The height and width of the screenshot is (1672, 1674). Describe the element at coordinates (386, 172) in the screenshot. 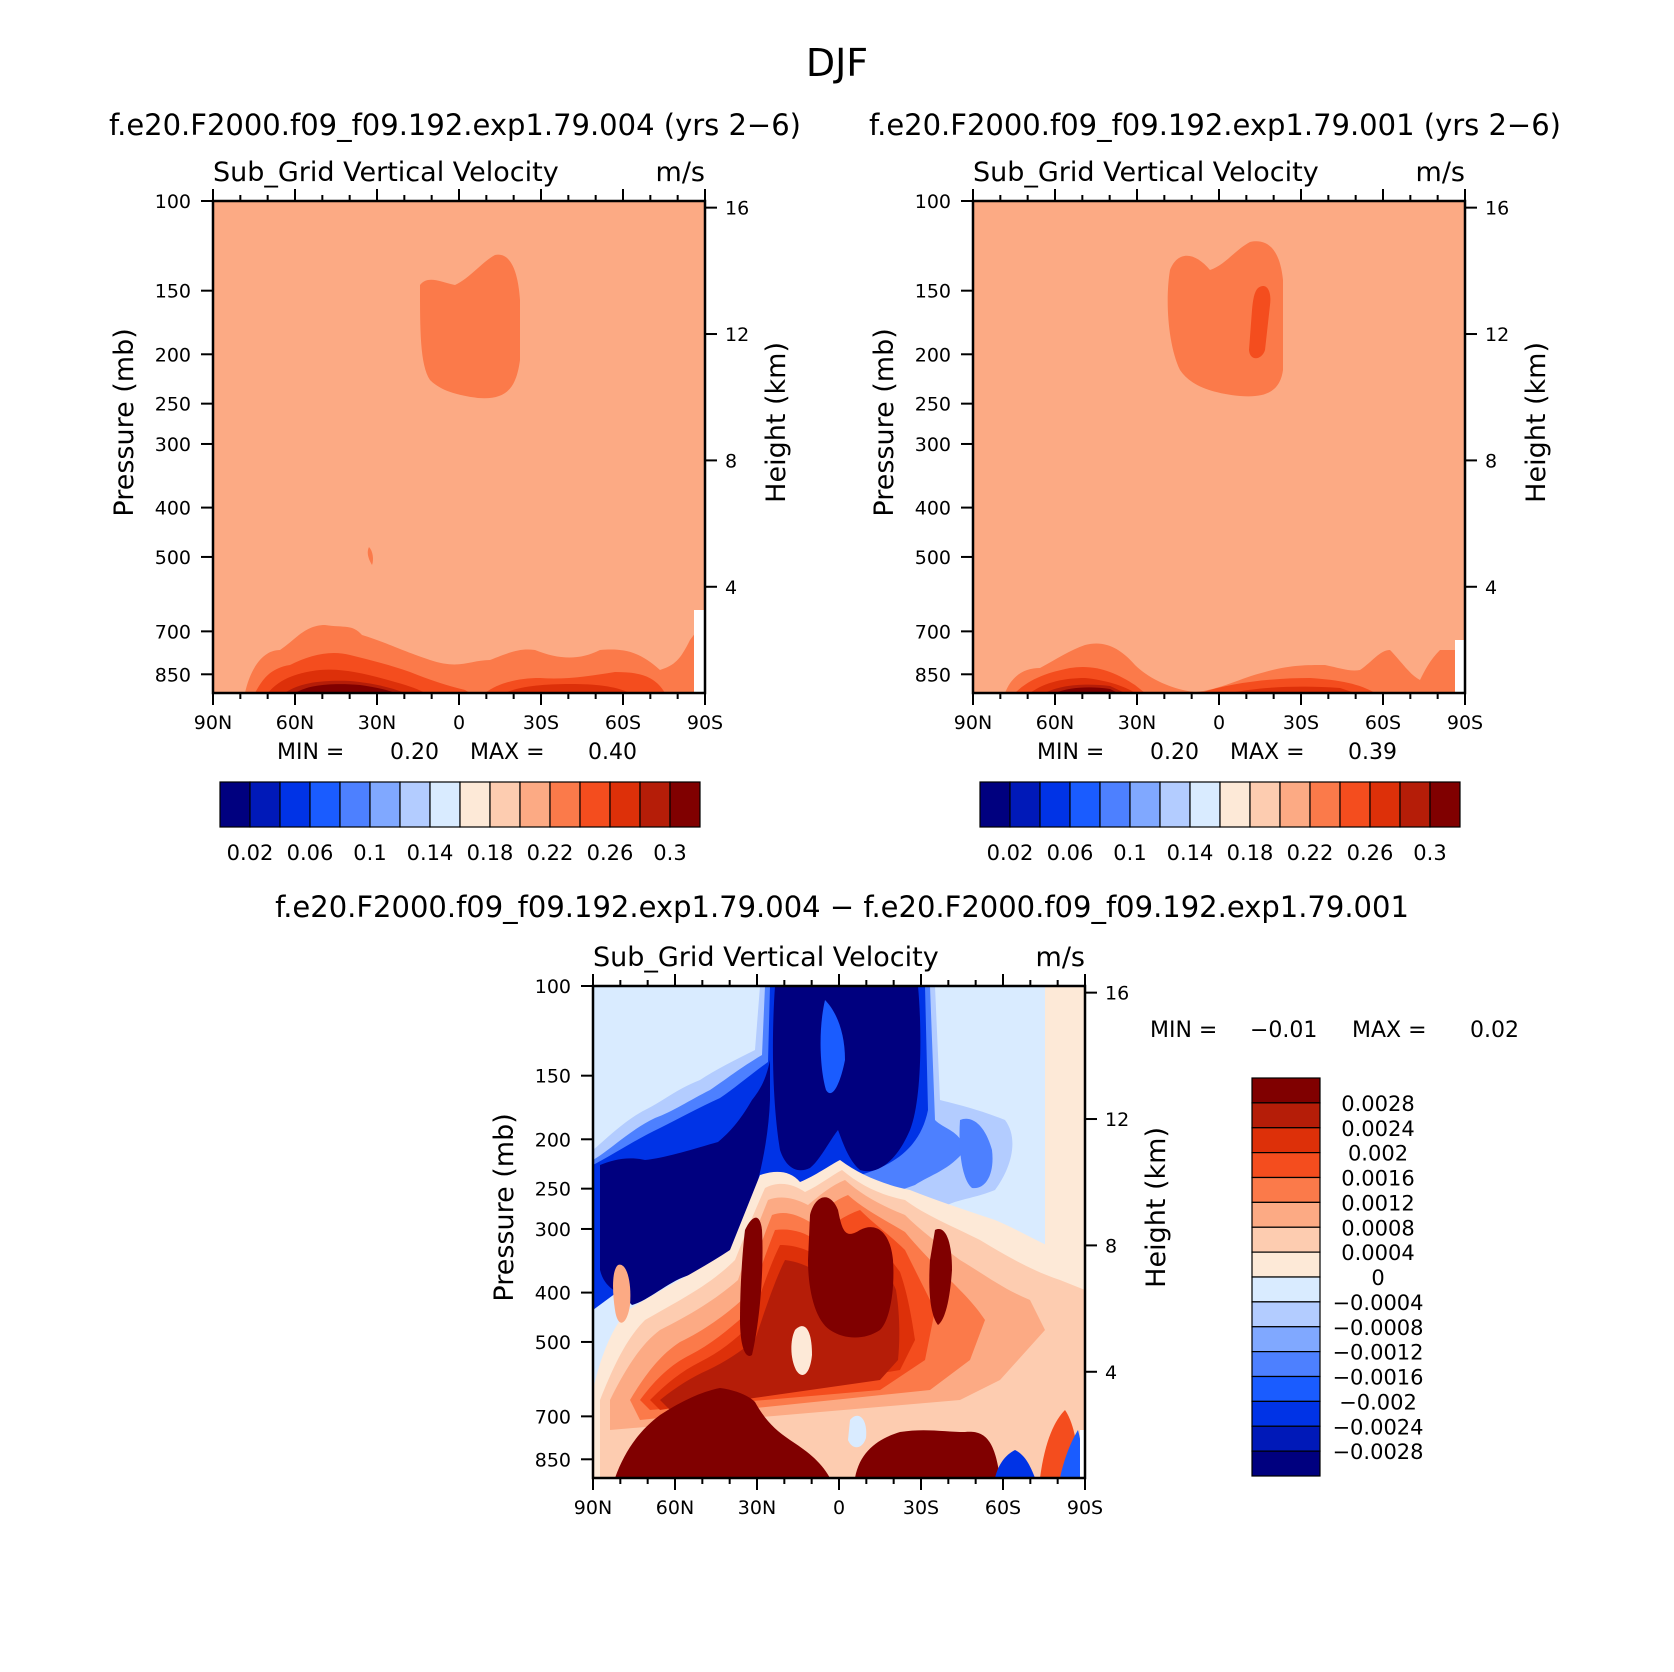

I see `variable-title: Sub_Grid Vertical Velocity` at that location.